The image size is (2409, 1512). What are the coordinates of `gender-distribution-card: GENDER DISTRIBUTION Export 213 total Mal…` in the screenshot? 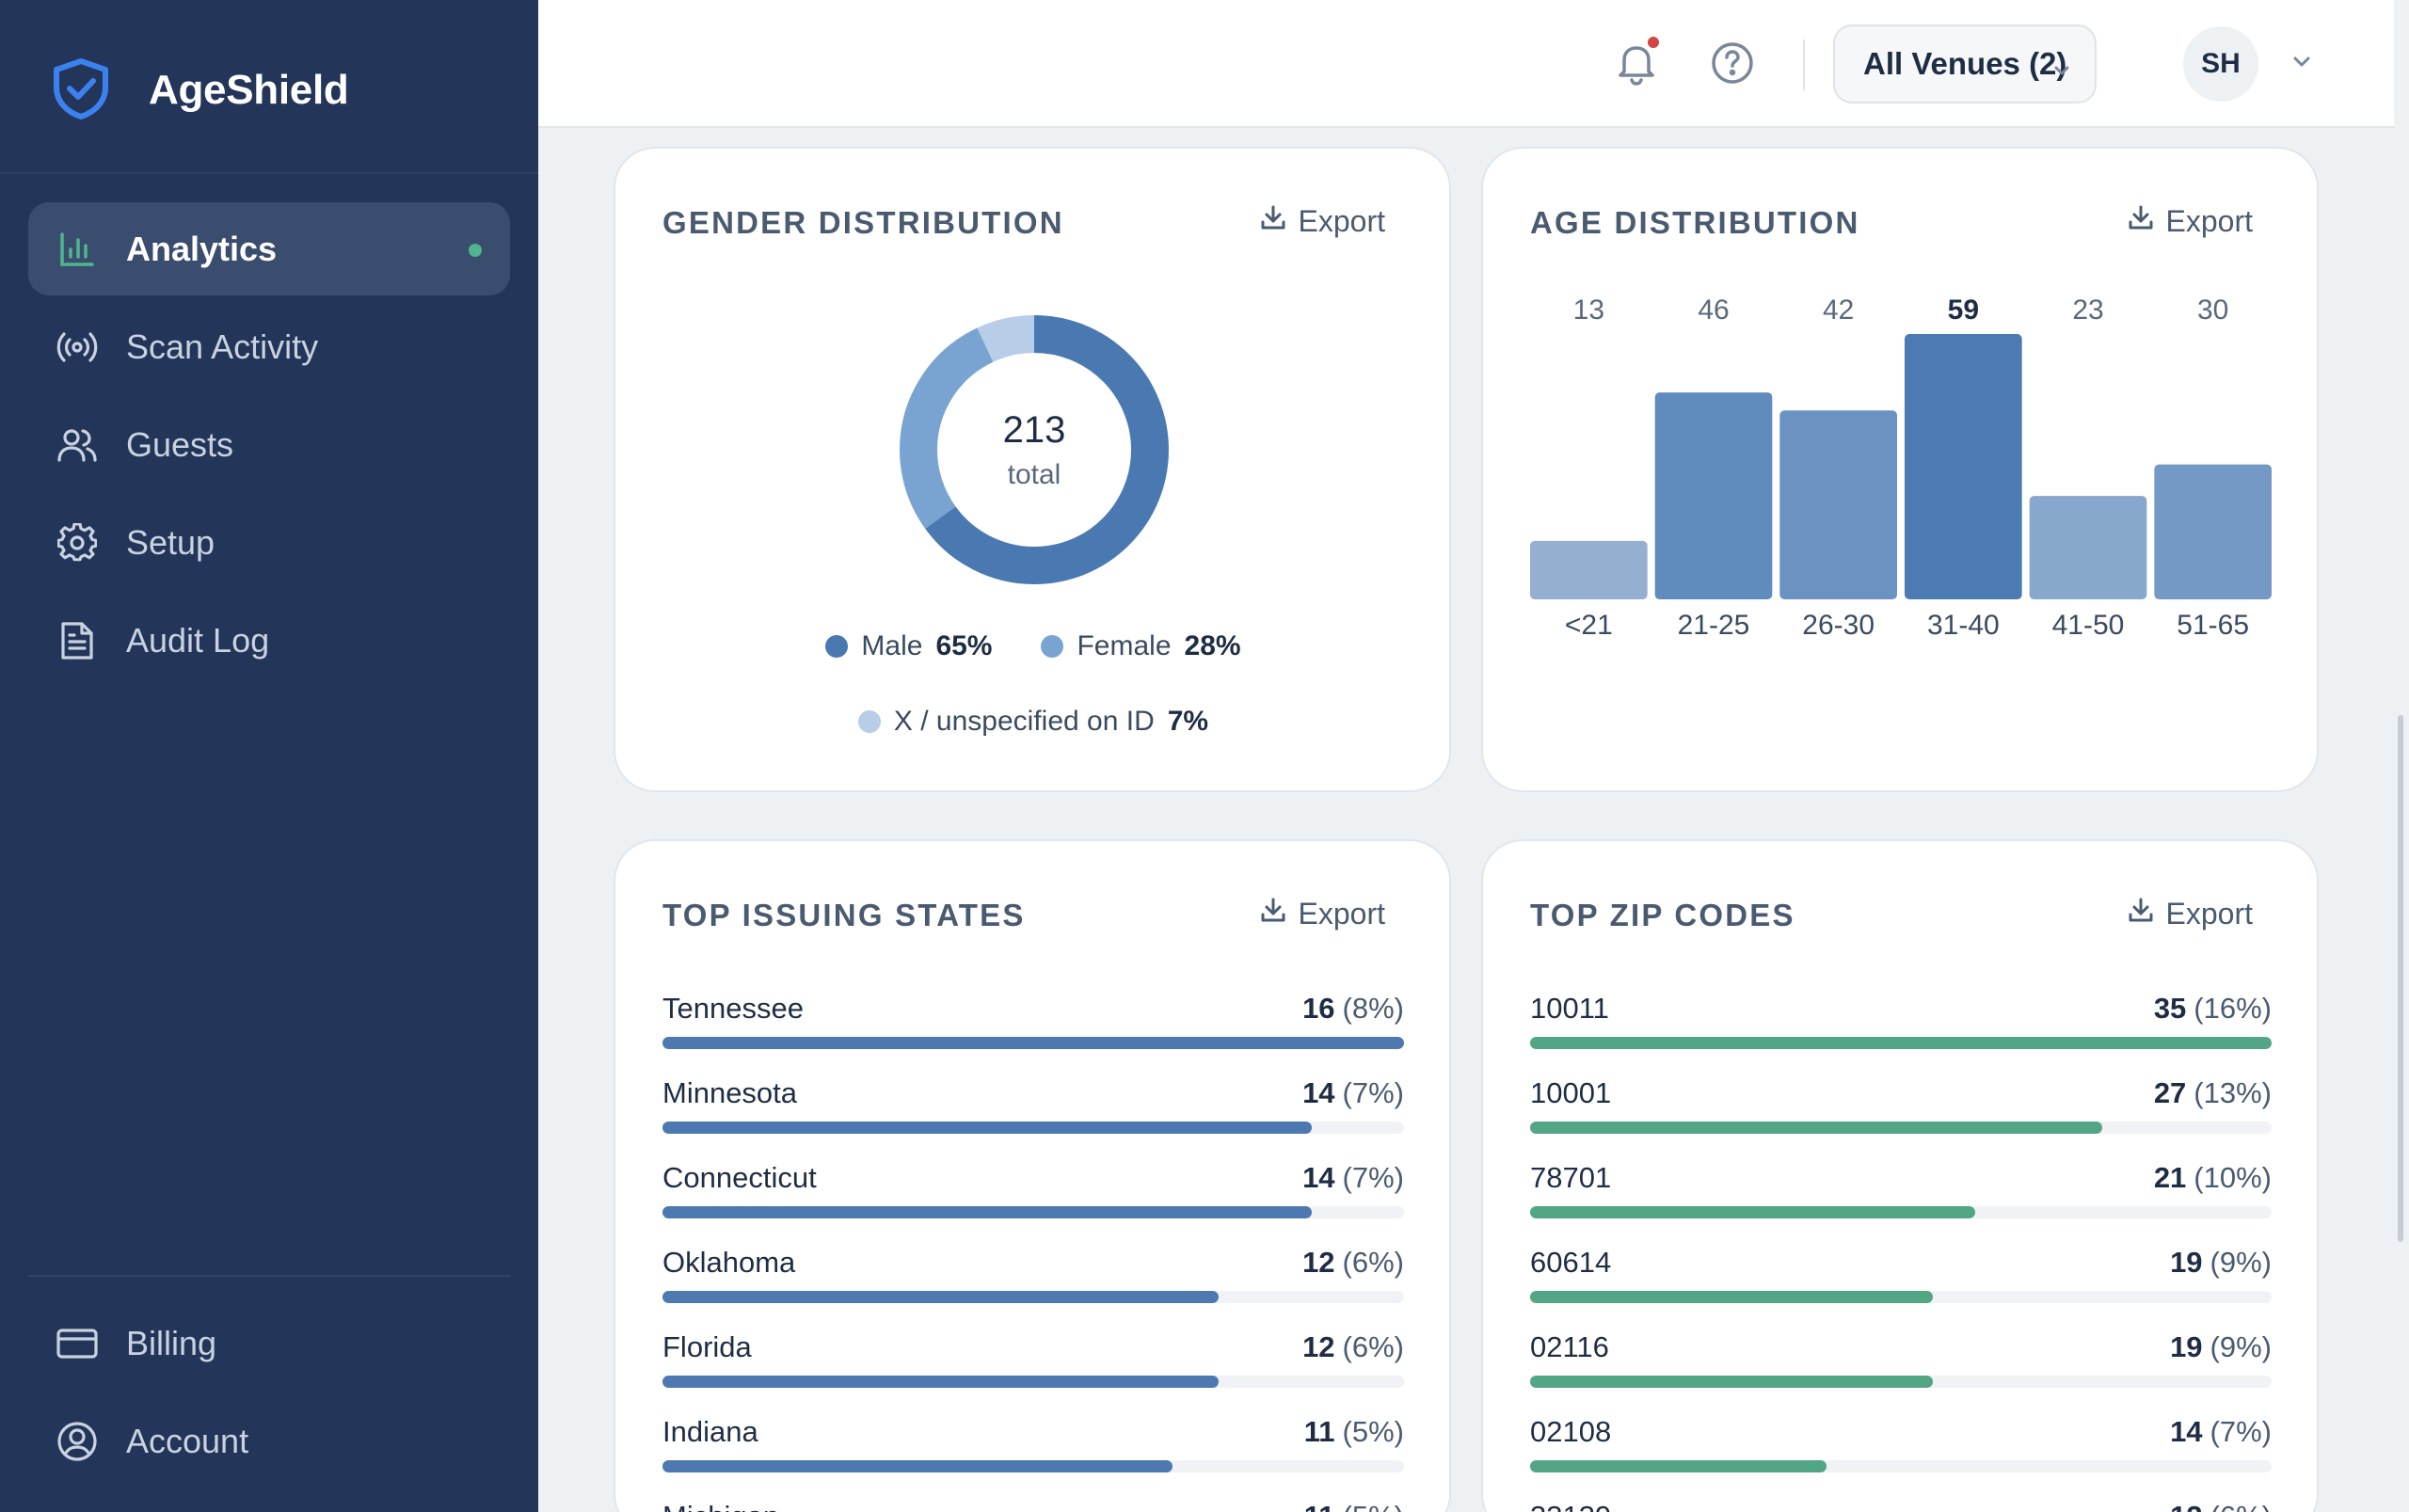 It's located at (1033, 470).